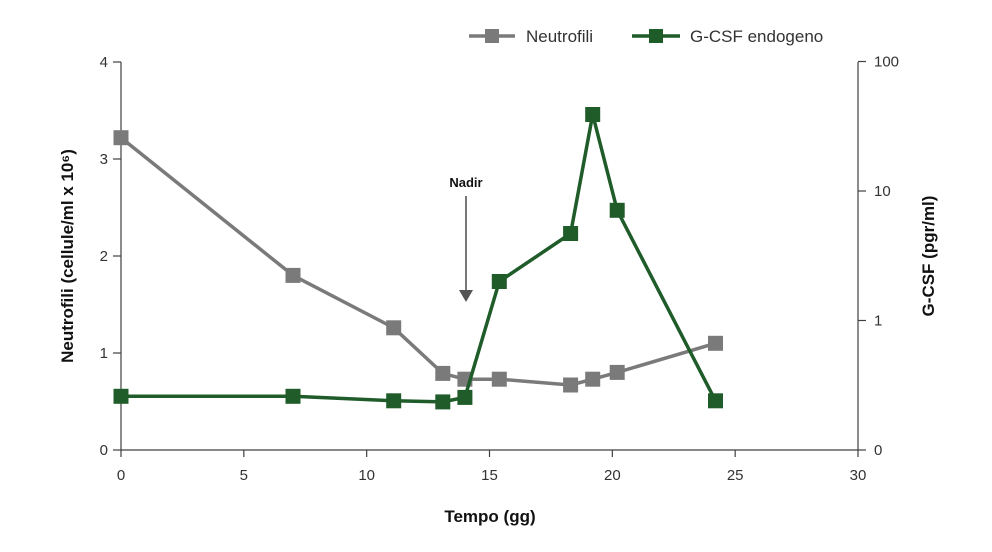 This screenshot has width=992, height=552. Describe the element at coordinates (756, 36) in the screenshot. I see `legend-gcsf-label: G-CSF endogeno` at that location.